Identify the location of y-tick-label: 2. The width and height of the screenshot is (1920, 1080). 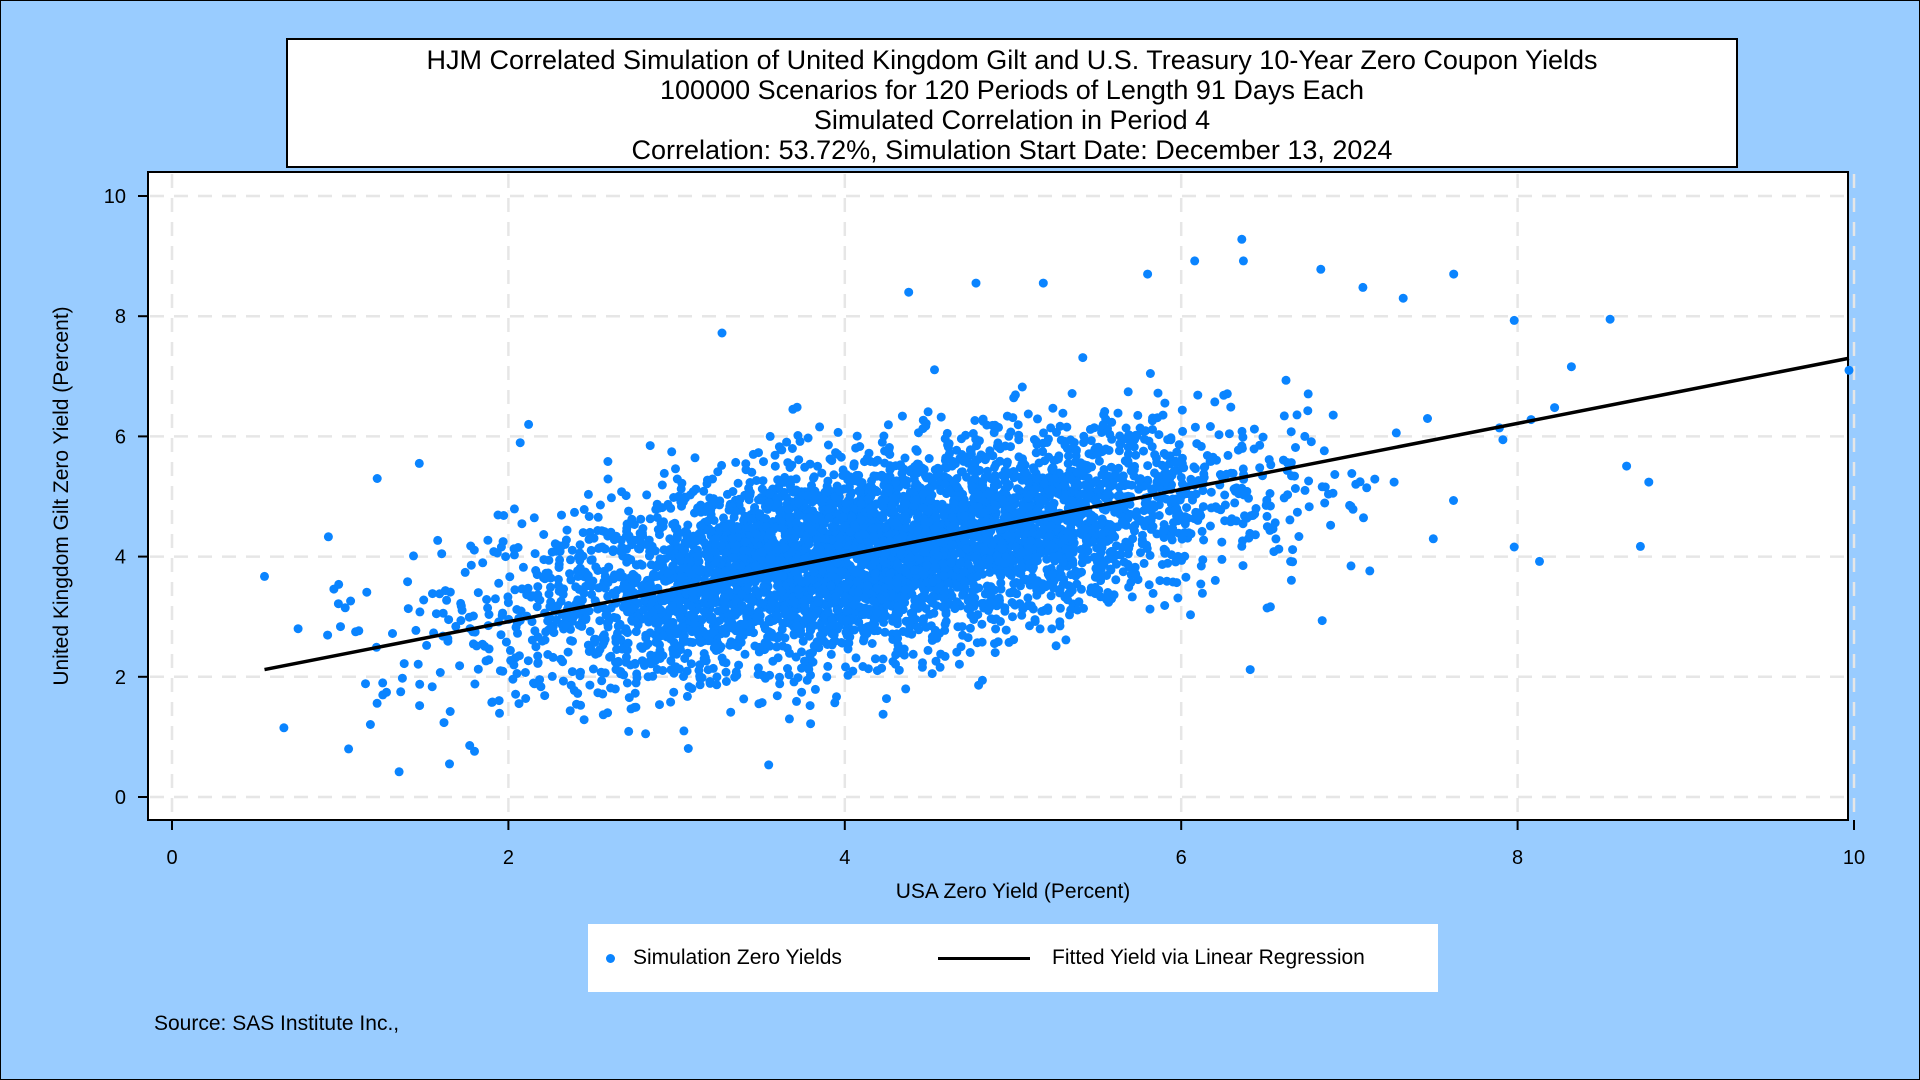
(120, 678).